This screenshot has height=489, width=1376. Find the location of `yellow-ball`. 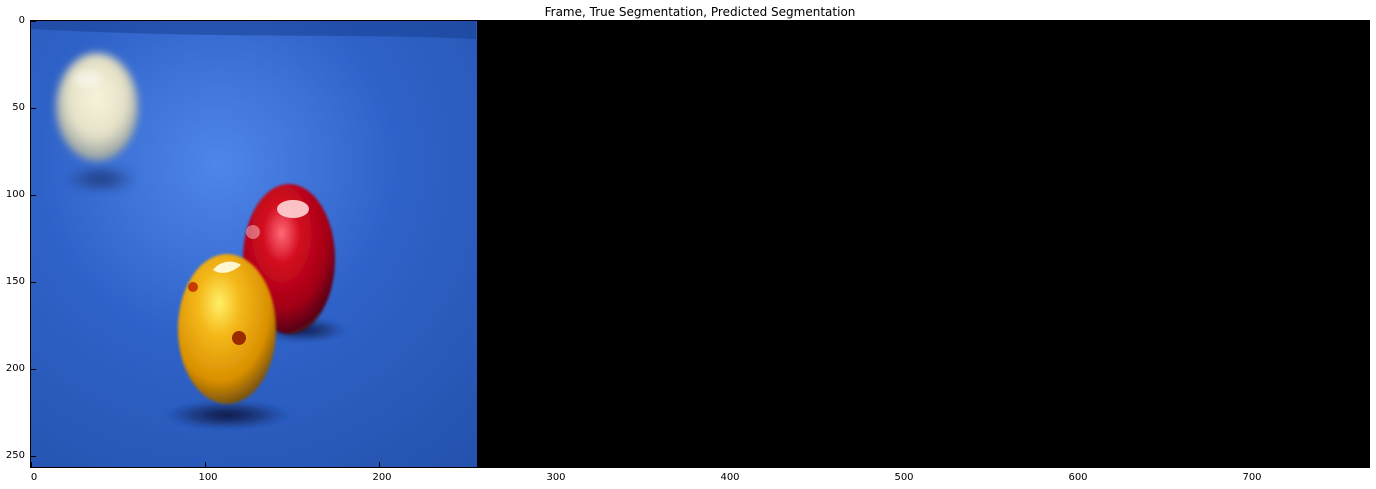

yellow-ball is located at coordinates (227, 329).